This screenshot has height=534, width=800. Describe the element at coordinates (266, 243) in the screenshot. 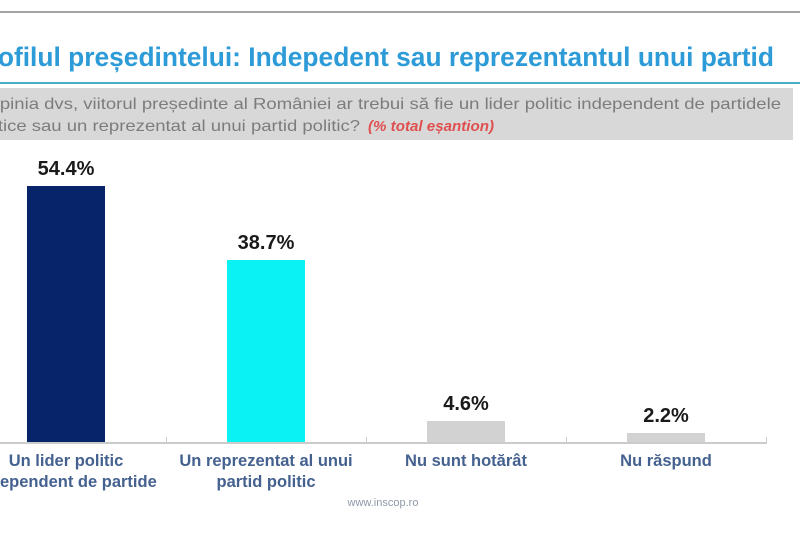

I see `bar-value-label: 38.7%` at that location.